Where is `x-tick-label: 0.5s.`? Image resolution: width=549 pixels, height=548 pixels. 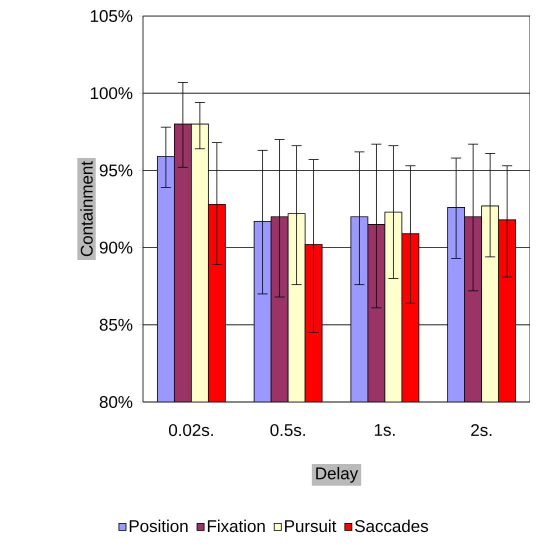 x-tick-label: 0.5s. is located at coordinates (287, 430).